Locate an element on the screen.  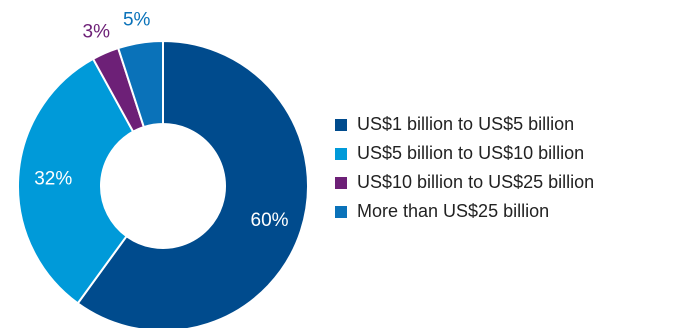
legend-label: US$5 billion to US$10 billion is located at coordinates (471, 153).